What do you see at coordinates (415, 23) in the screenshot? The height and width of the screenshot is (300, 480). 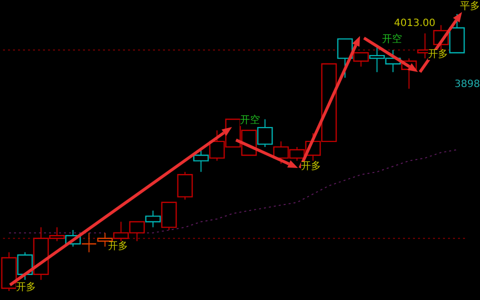 I see `annotation: 4013.00` at bounding box center [415, 23].